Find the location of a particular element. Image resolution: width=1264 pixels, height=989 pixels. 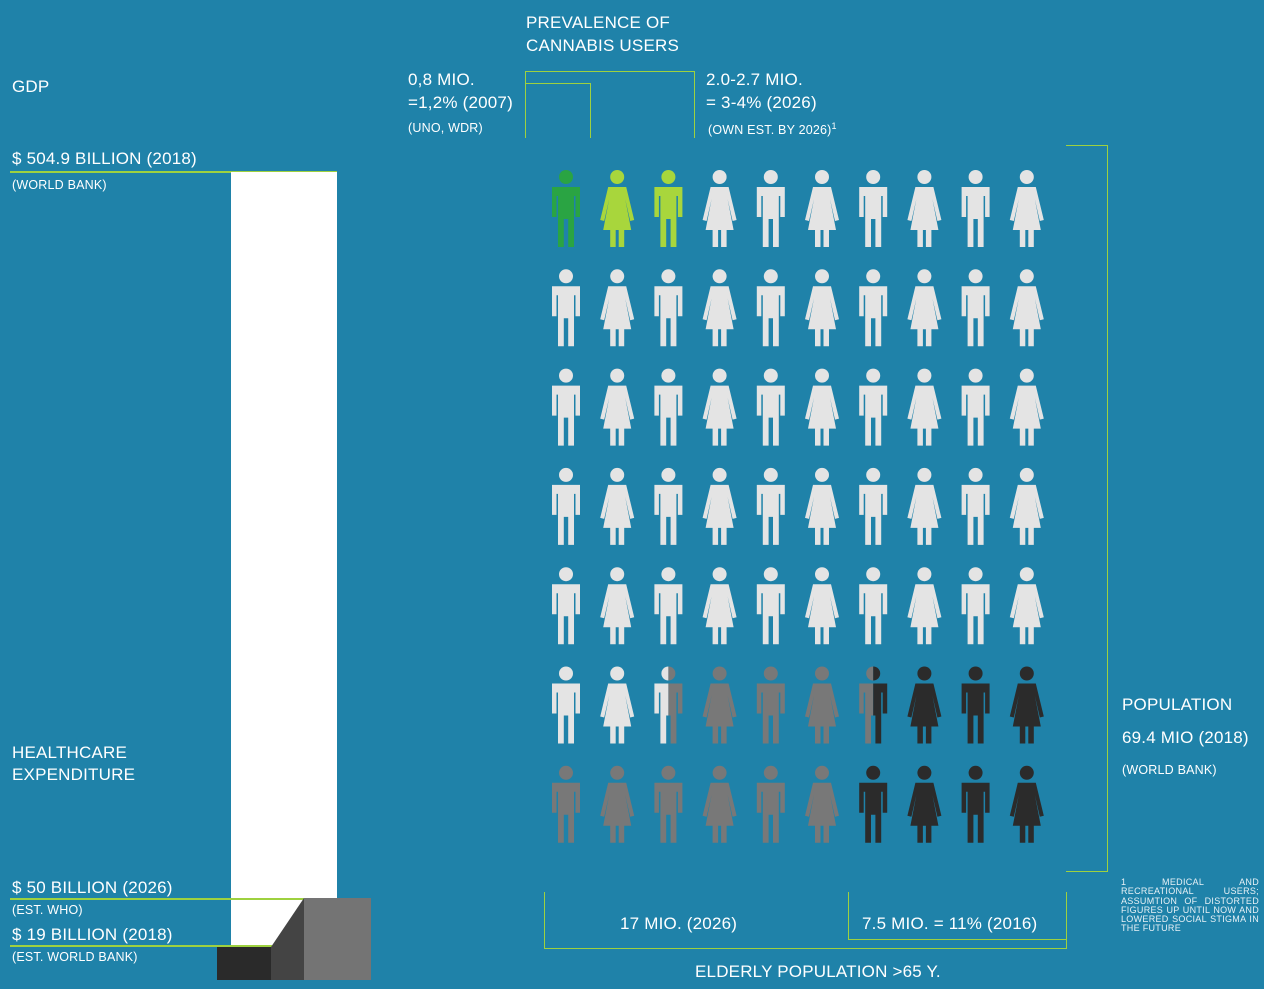

person-icon-r6-c2 is located at coordinates (617, 705).